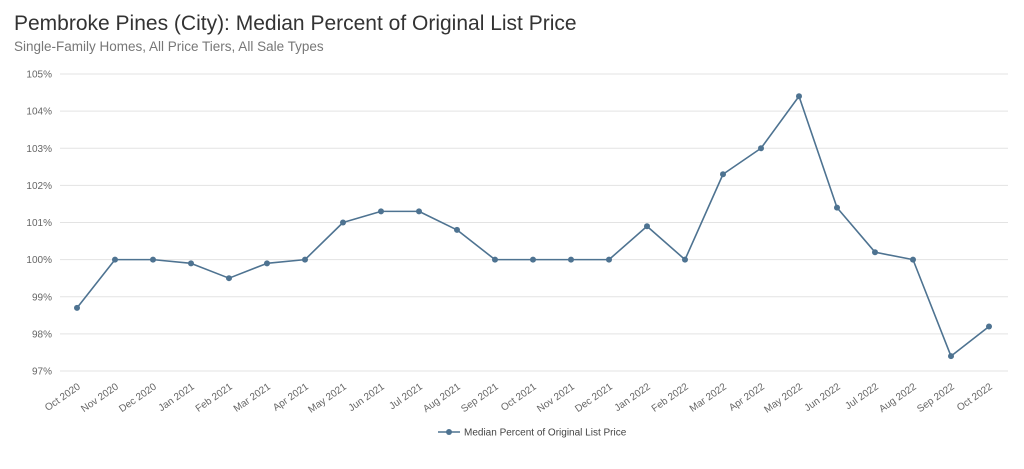 The width and height of the screenshot is (1024, 469). Describe the element at coordinates (406, 396) in the screenshot. I see `x-tick-label: Jul 2021` at that location.